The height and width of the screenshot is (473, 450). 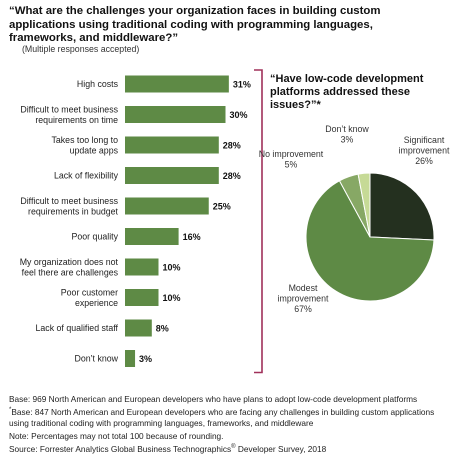 I want to click on pie-slice-label: Don’t know 3%, so click(x=347, y=134).